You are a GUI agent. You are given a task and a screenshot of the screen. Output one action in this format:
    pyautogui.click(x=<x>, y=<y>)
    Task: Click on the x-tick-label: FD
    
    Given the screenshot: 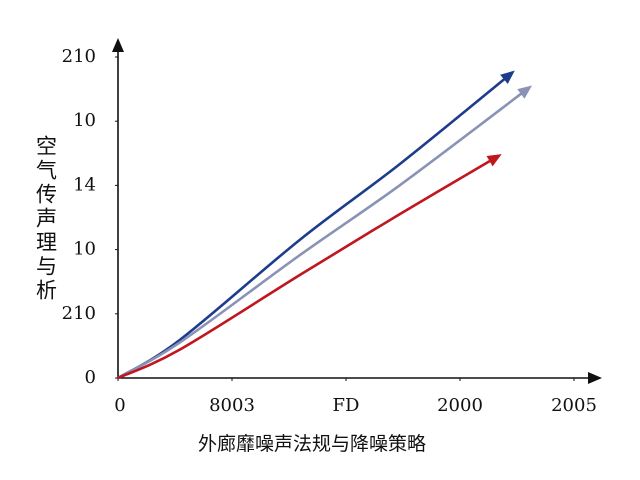 What is the action you would take?
    pyautogui.click(x=346, y=405)
    